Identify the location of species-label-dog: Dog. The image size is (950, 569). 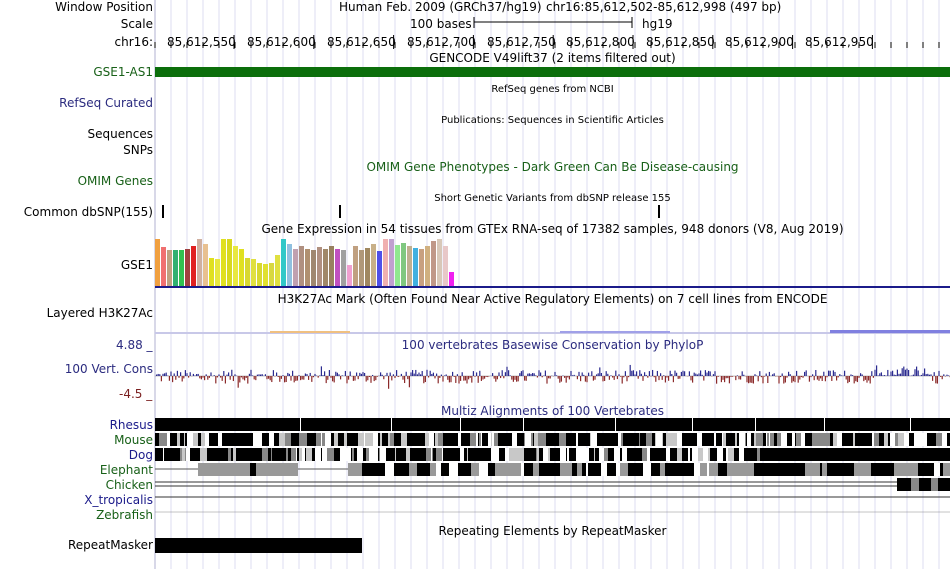
(140, 455).